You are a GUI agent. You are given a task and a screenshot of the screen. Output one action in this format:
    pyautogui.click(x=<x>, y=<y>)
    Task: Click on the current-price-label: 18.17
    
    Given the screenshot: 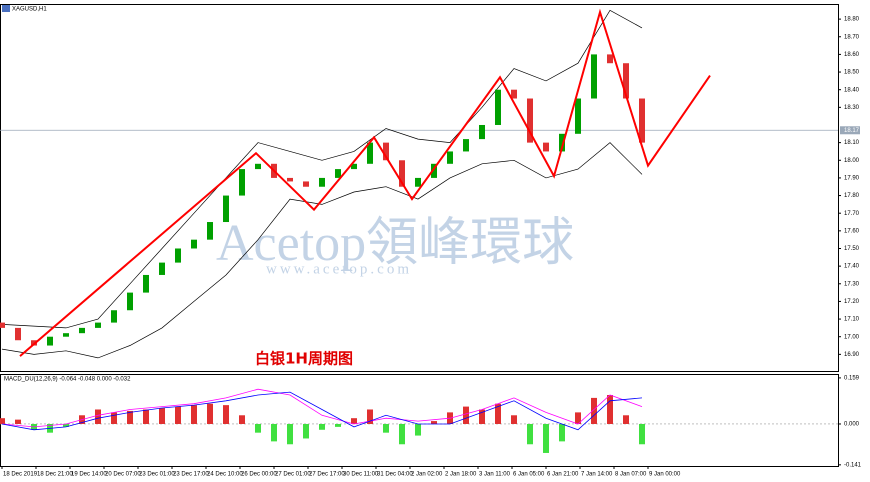 What is the action you would take?
    pyautogui.click(x=852, y=131)
    